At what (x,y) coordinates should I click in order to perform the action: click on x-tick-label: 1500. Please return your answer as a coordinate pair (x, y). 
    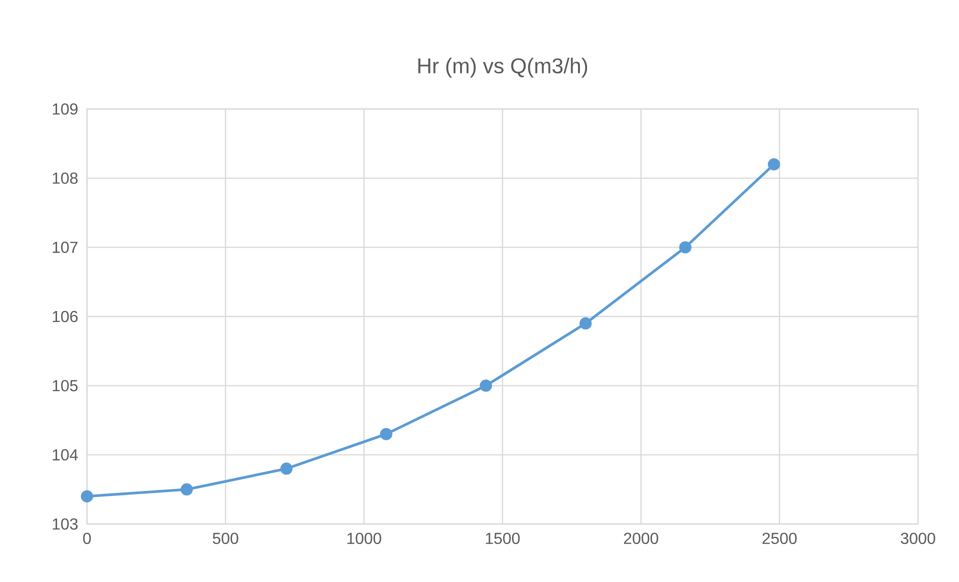
    Looking at the image, I should click on (503, 538).